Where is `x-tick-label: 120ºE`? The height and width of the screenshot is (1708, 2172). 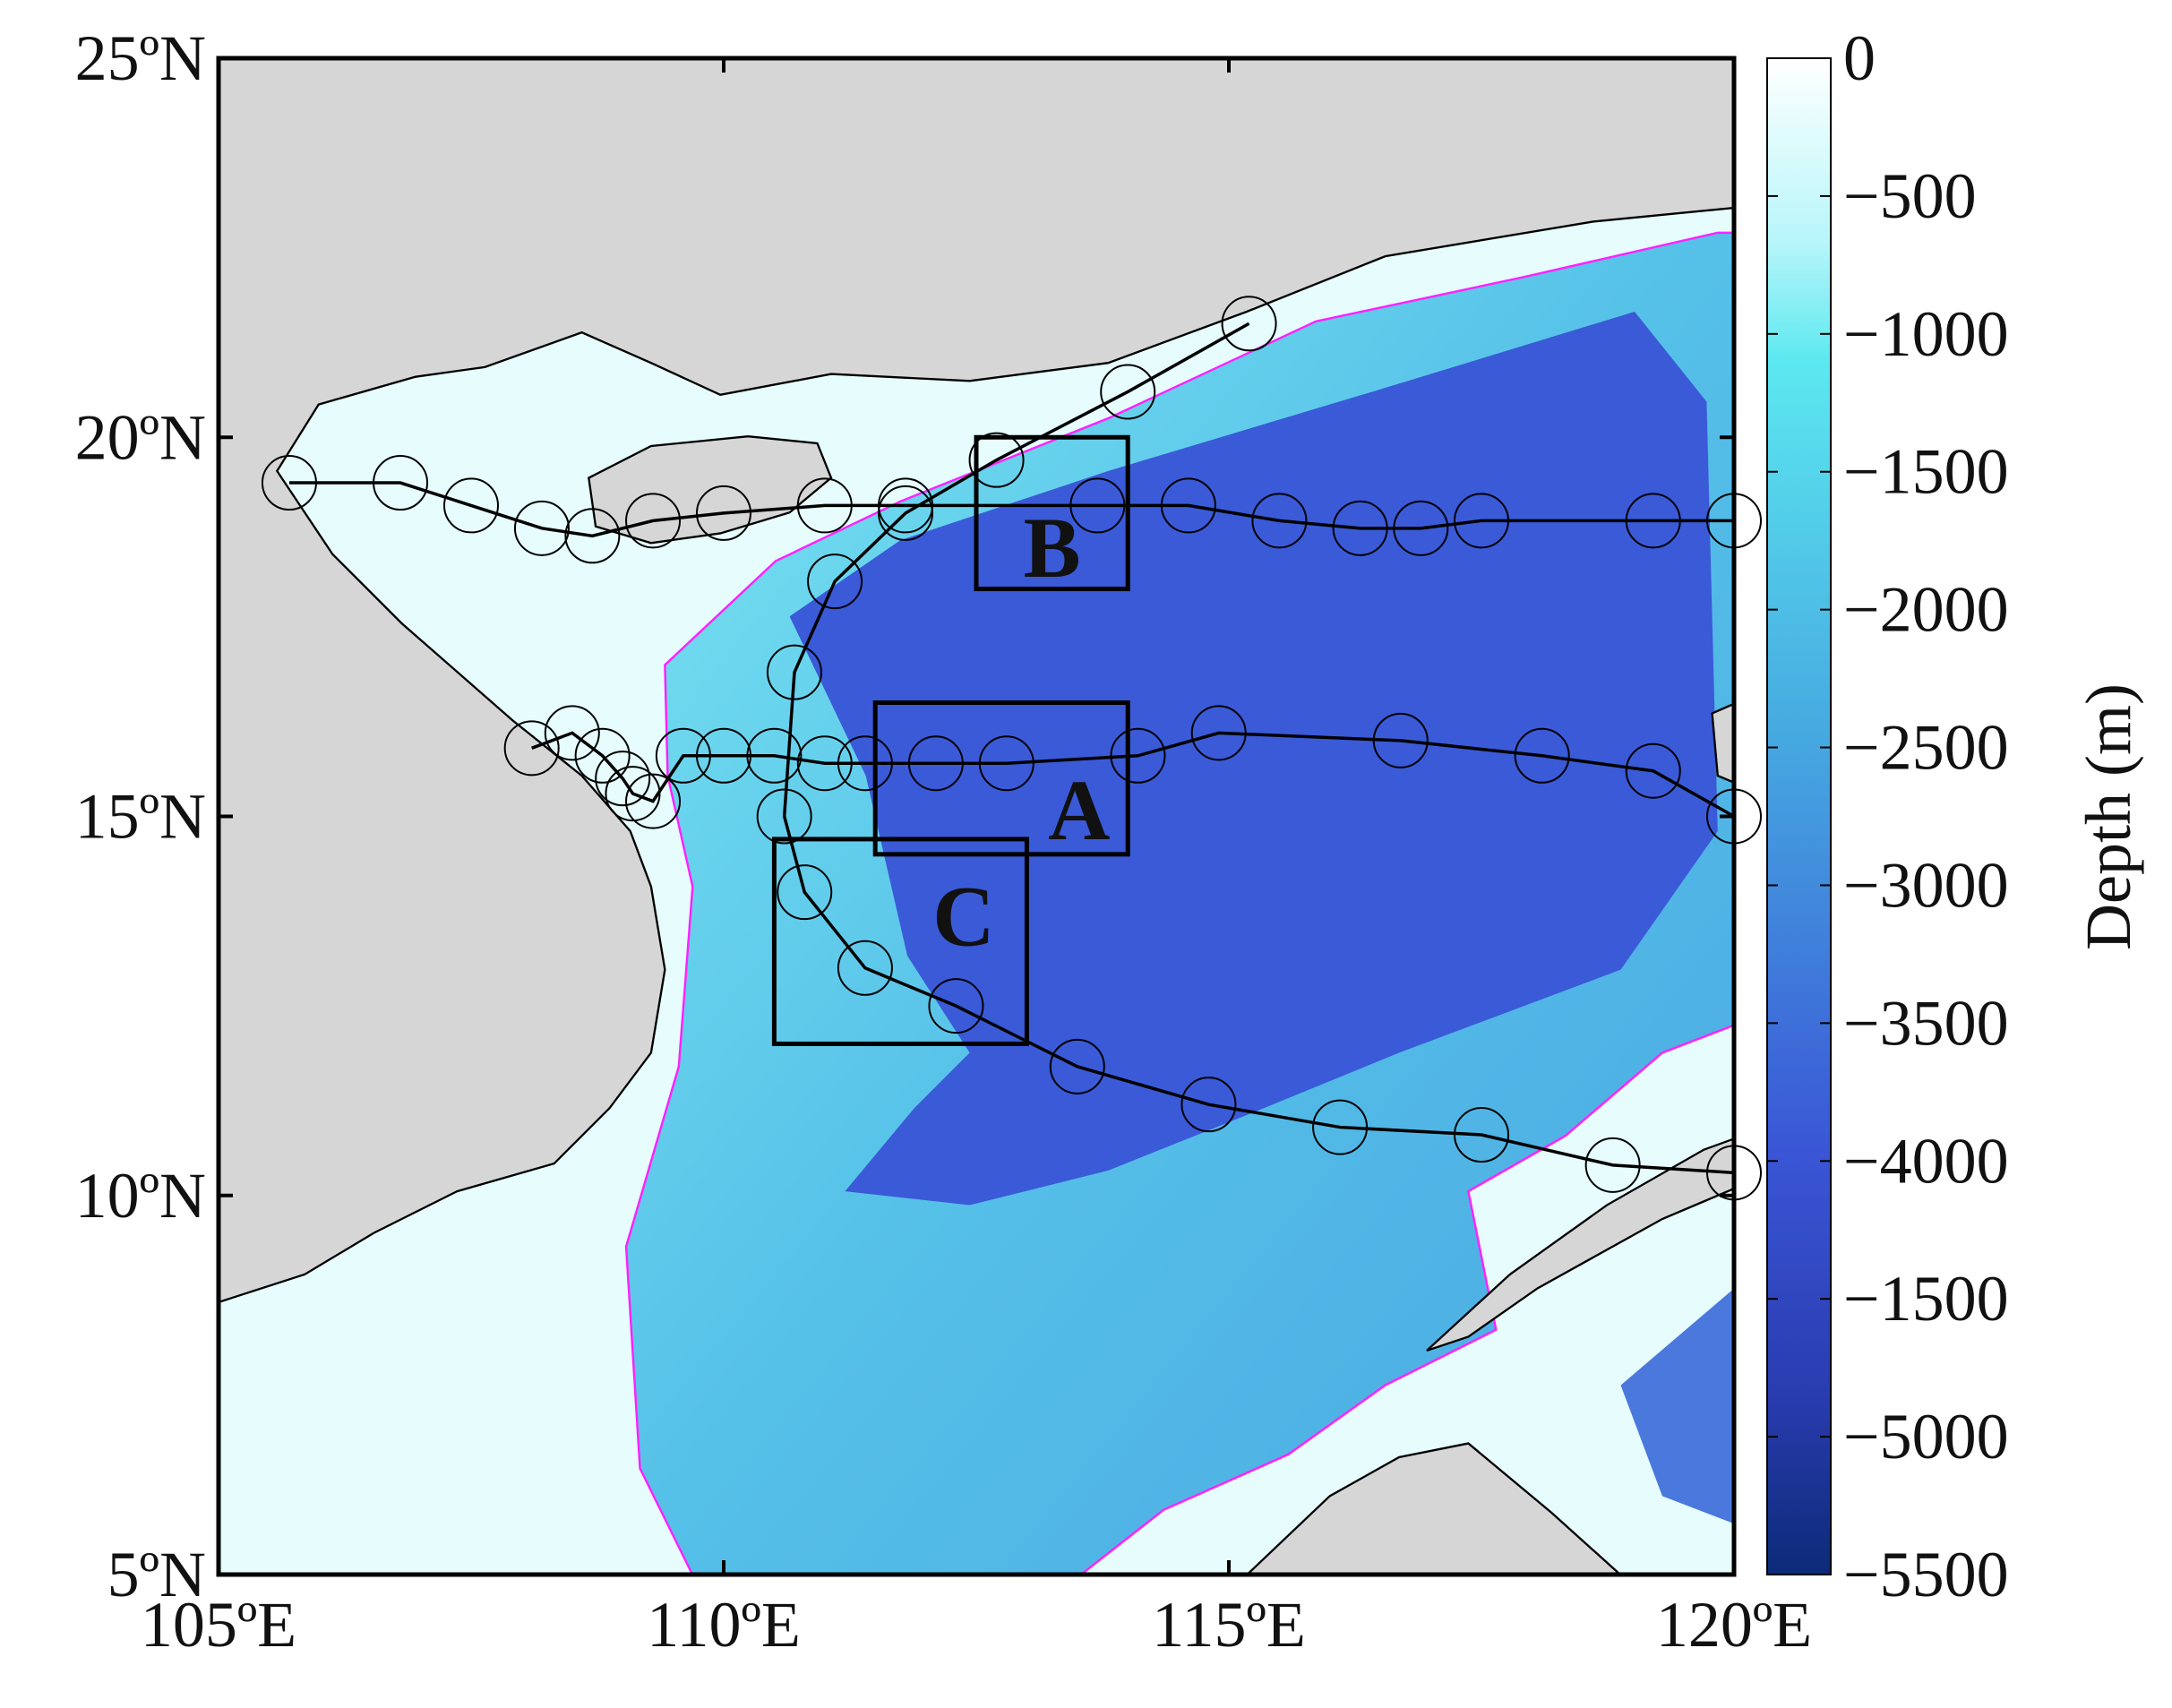
x-tick-label: 120ºE is located at coordinates (1734, 1625).